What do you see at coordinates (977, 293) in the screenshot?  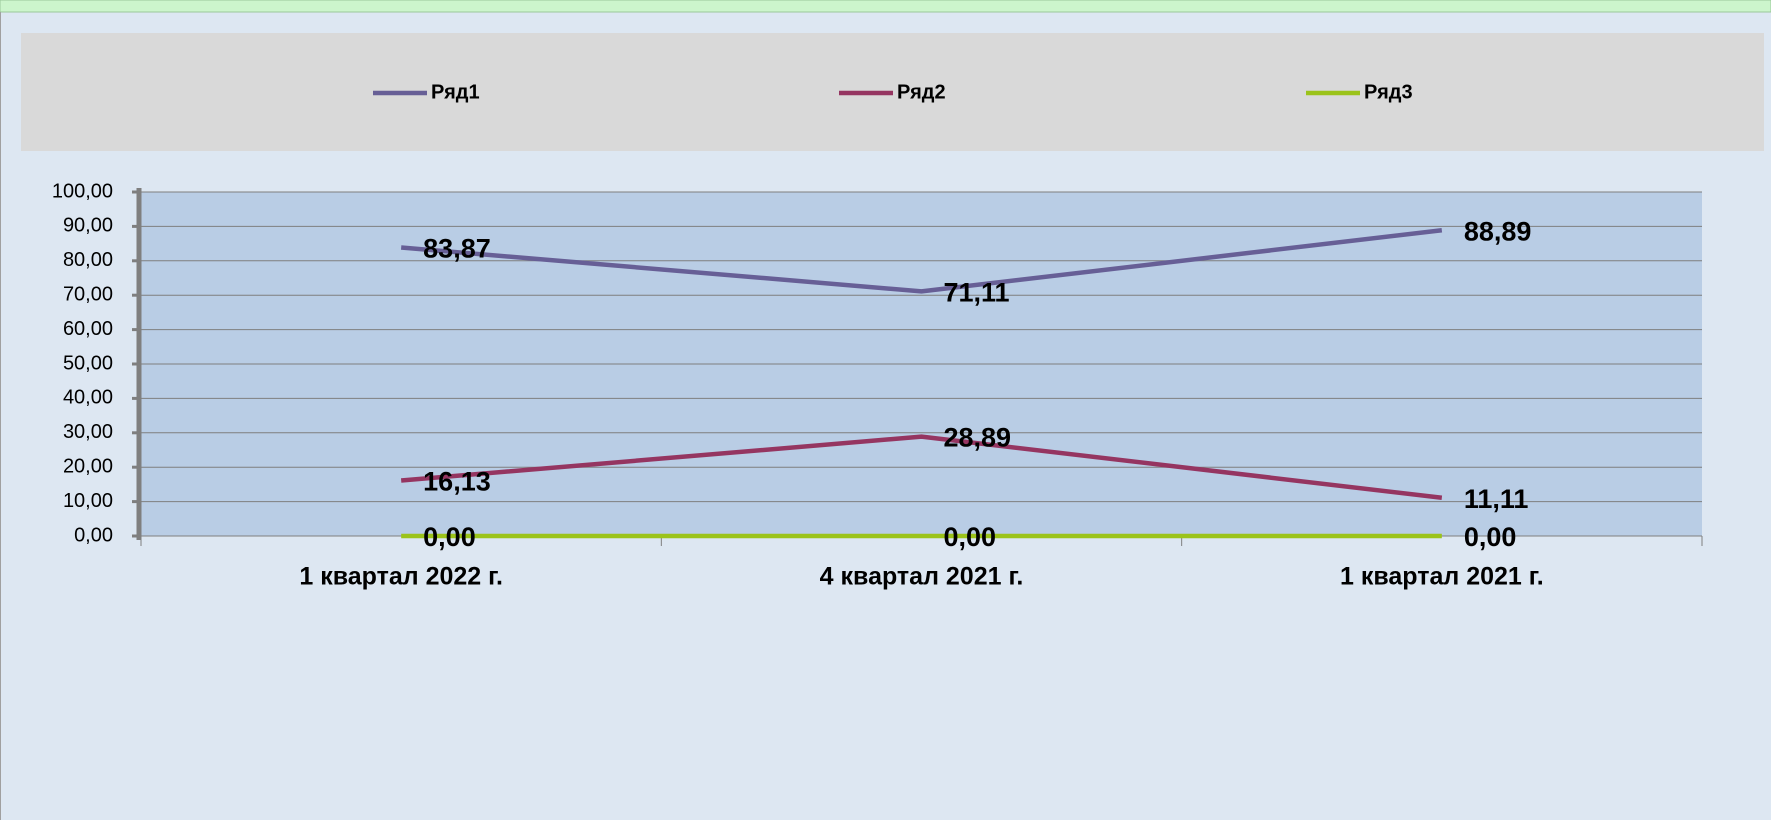 I see `data-label: 71,11` at bounding box center [977, 293].